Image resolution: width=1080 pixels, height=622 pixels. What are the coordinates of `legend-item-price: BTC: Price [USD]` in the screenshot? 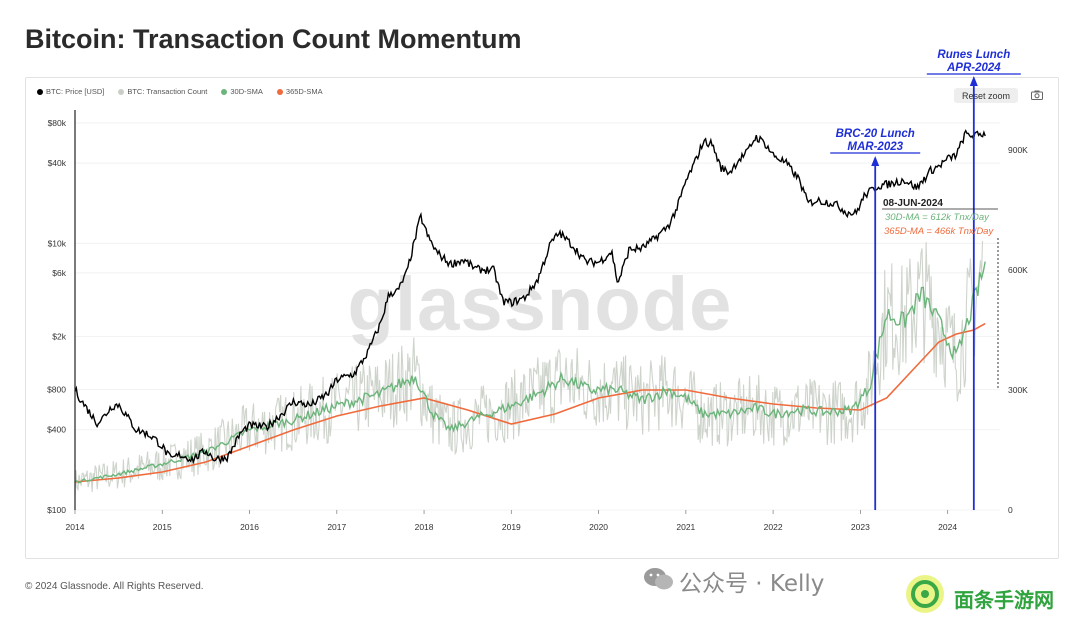 It's located at (70, 91).